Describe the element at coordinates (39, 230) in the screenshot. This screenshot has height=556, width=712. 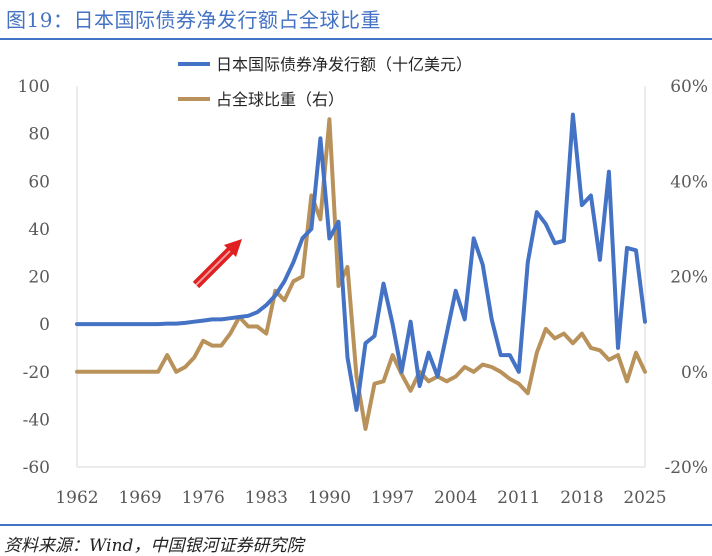
I see `y-left-tick-label: 40` at that location.